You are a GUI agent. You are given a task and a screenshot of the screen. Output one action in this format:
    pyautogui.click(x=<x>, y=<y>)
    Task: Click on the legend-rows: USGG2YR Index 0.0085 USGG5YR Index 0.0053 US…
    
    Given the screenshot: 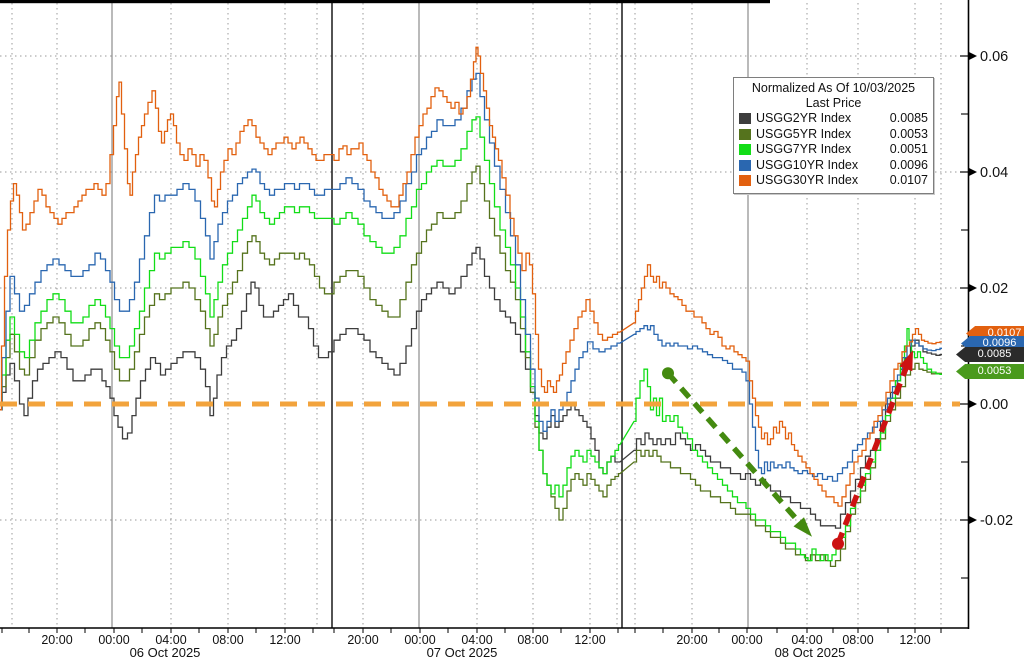 What is the action you would take?
    pyautogui.click(x=833, y=150)
    